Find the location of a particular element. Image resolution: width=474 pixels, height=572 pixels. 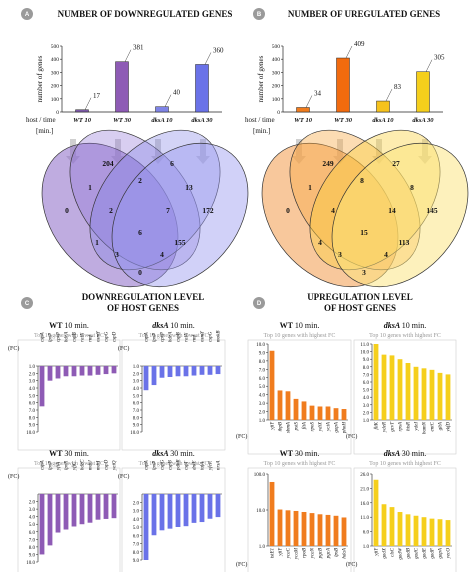

subchart-strain: dksA is located at coordinates (161, 325).